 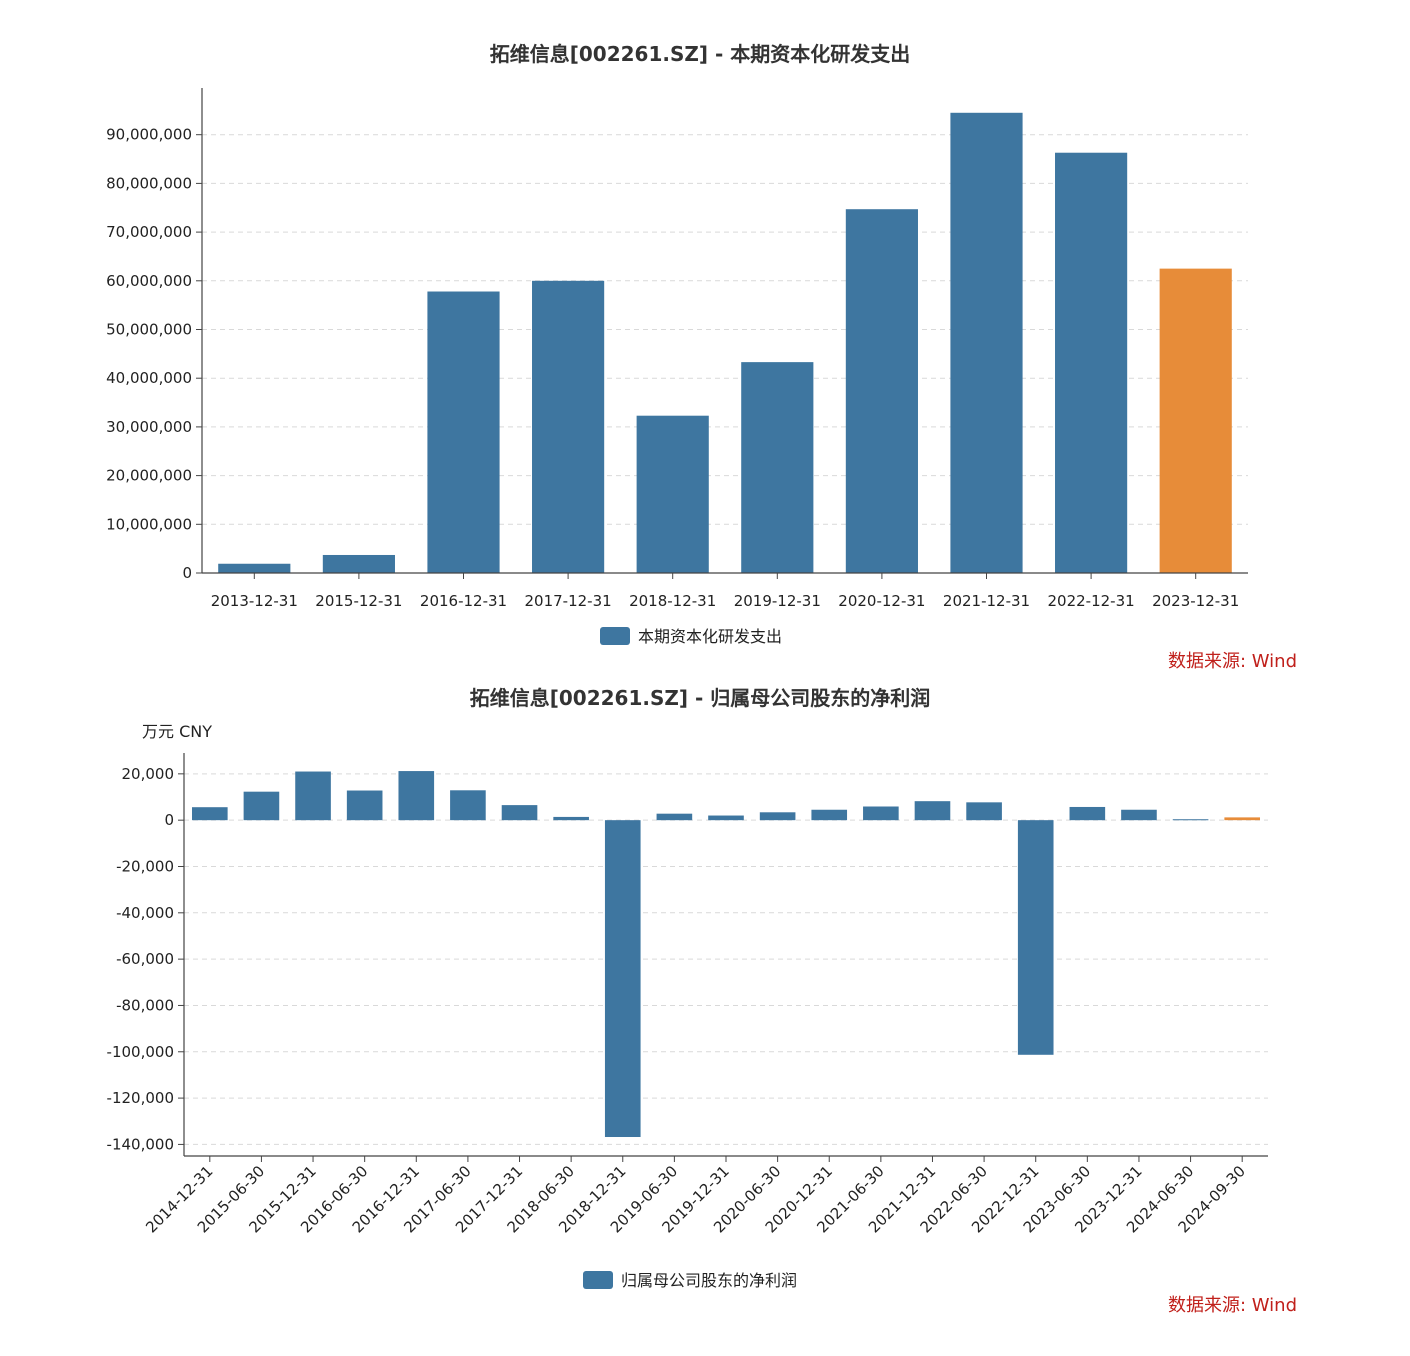 What do you see at coordinates (881, 601) in the screenshot?
I see `chart1-xtick-label: 2020-12-31` at bounding box center [881, 601].